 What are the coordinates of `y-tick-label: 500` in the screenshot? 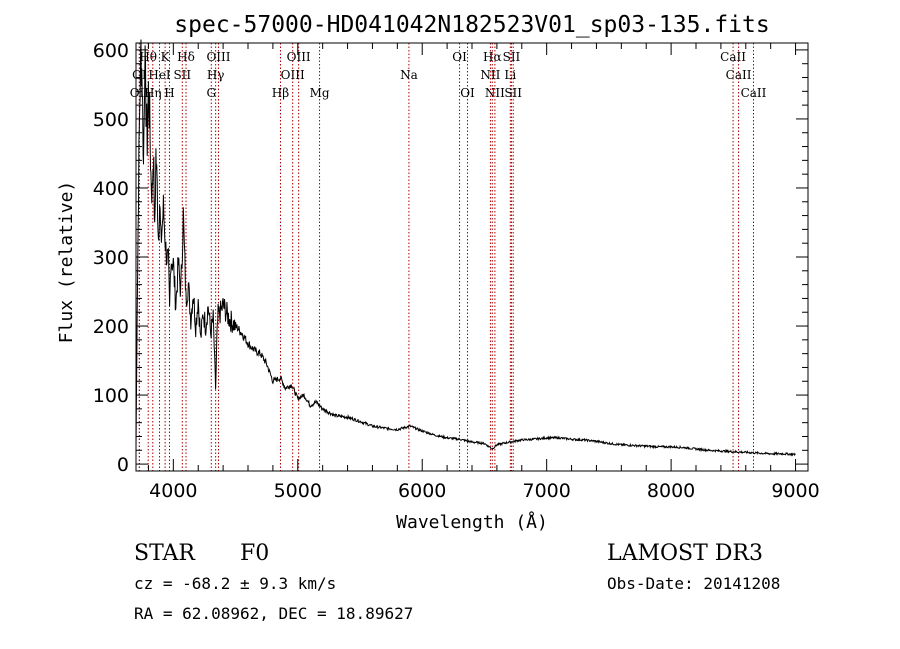 It's located at (111, 120).